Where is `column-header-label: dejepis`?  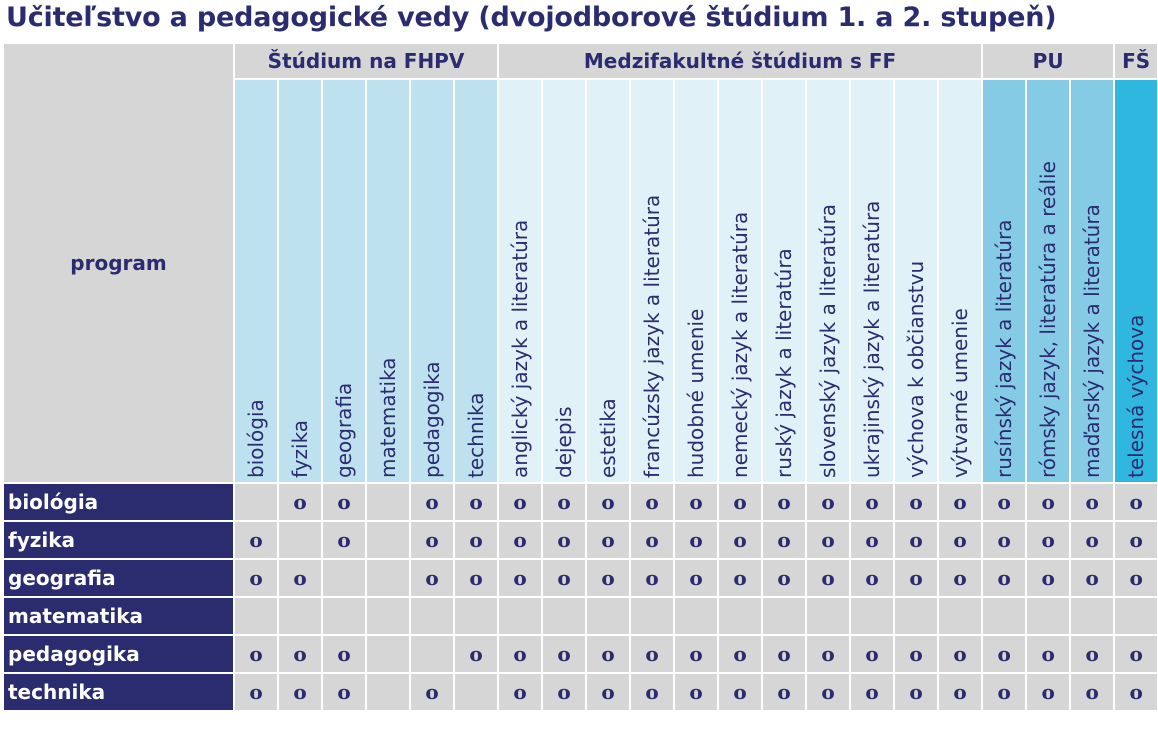 column-header-label: dejepis is located at coordinates (564, 442).